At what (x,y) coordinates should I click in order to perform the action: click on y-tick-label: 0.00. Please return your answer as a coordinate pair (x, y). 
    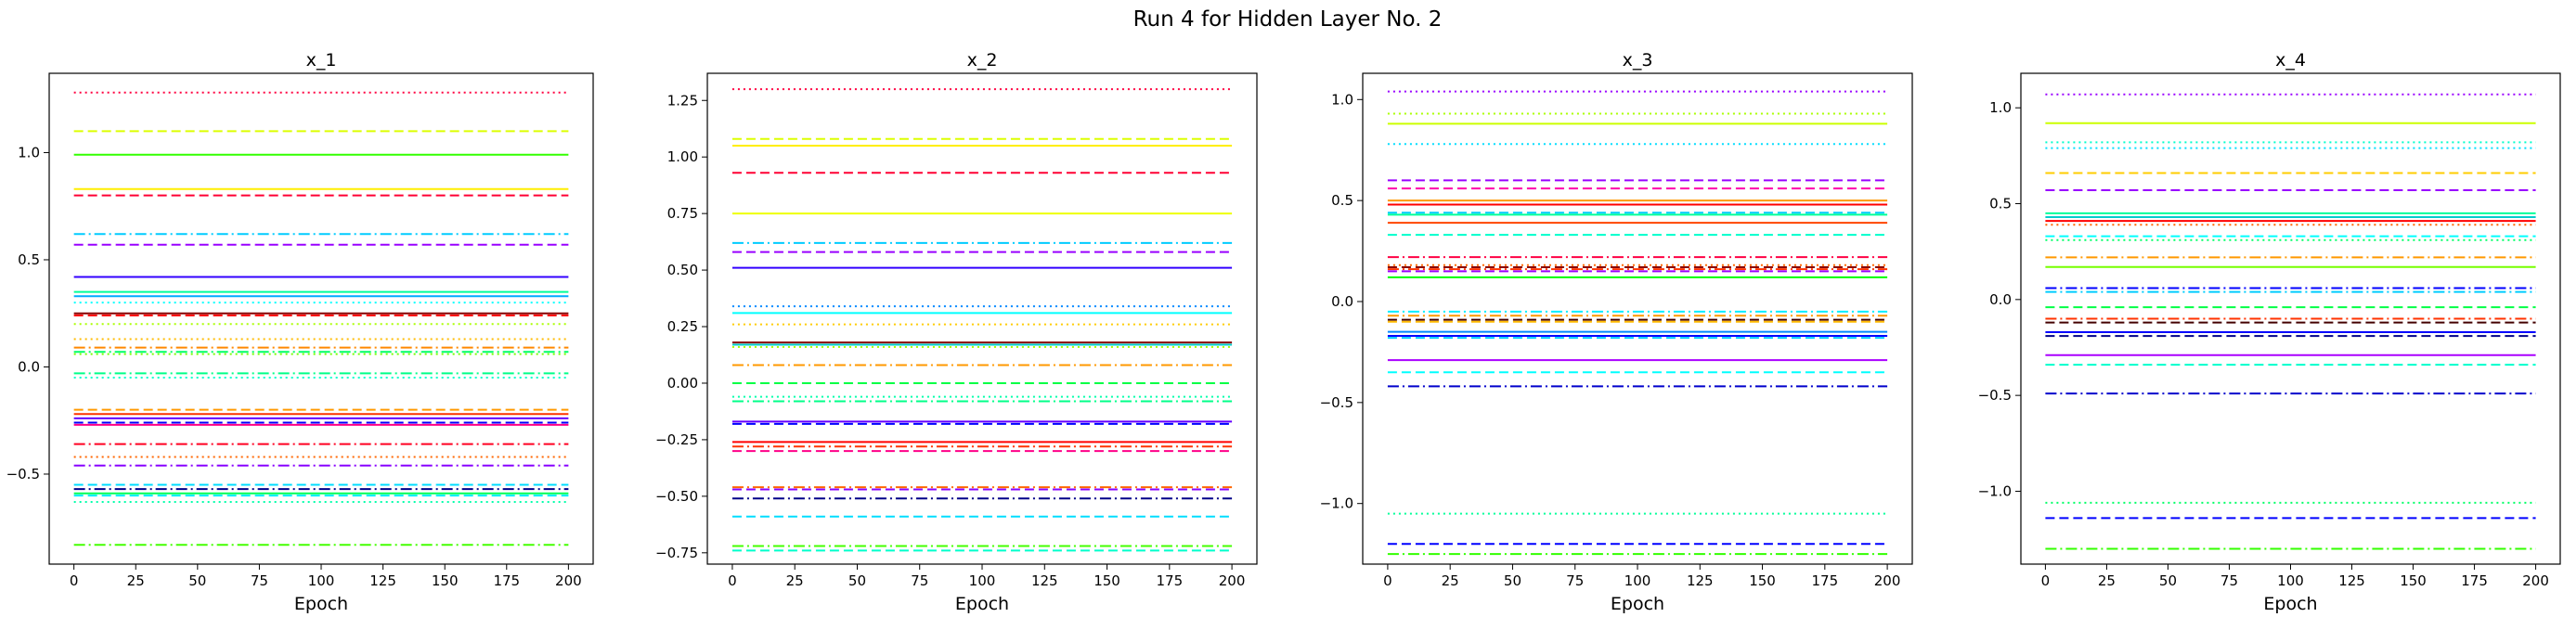
    Looking at the image, I should click on (682, 383).